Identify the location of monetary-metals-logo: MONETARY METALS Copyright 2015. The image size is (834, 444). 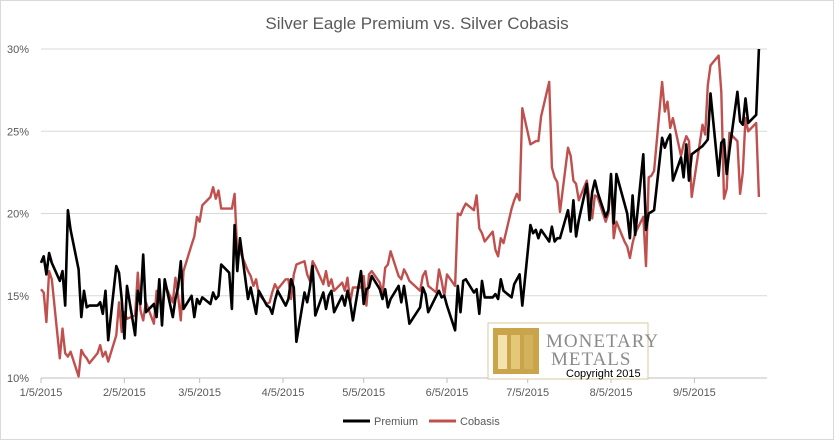
(573, 351).